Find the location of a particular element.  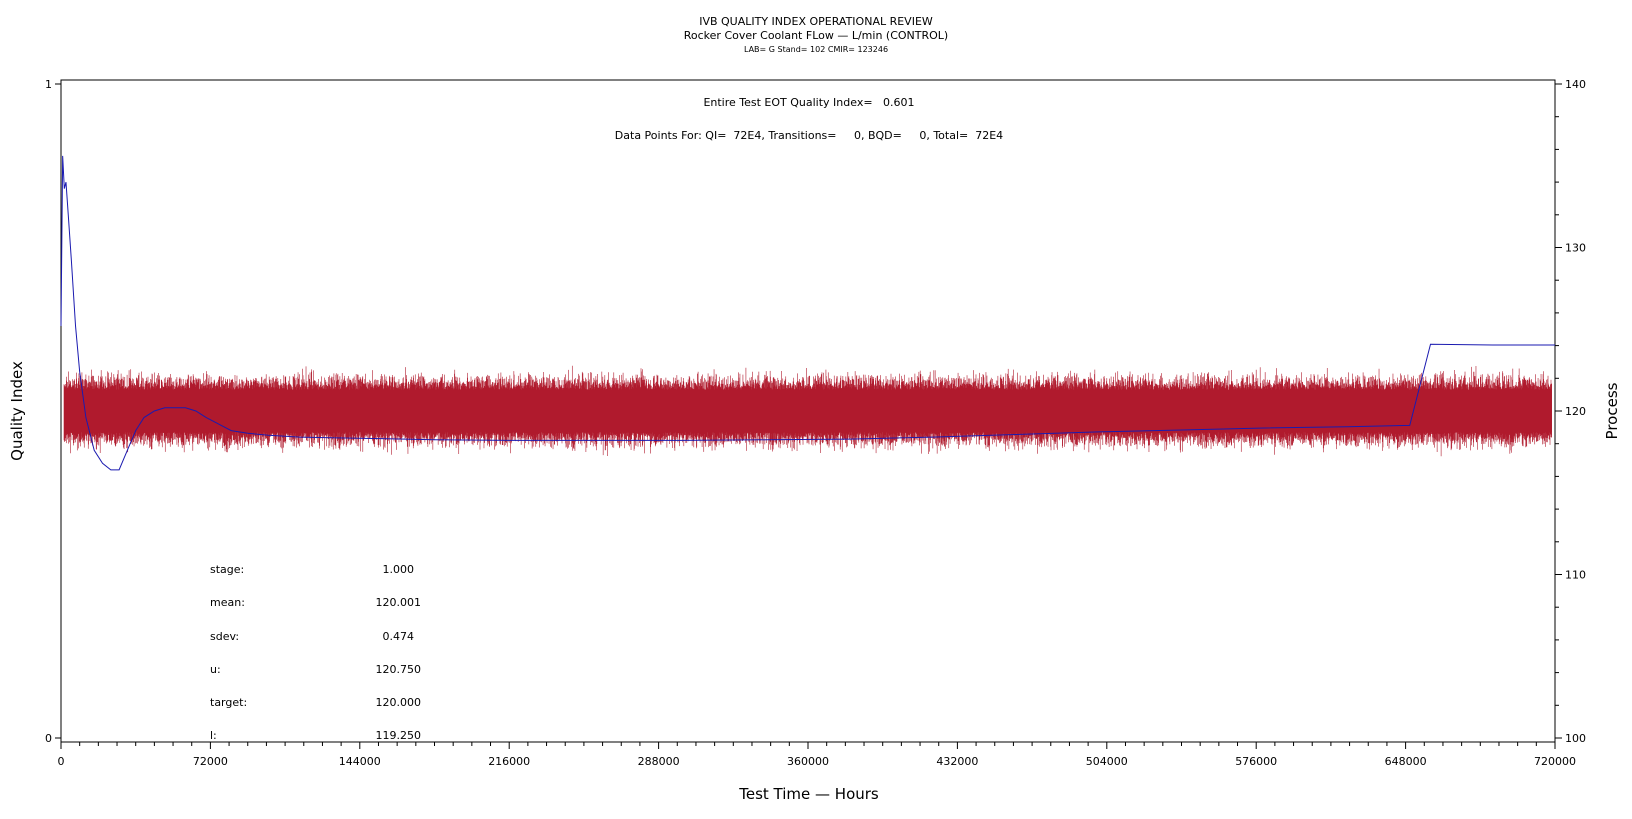

y-axis-right-label: Process is located at coordinates (1612, 410).